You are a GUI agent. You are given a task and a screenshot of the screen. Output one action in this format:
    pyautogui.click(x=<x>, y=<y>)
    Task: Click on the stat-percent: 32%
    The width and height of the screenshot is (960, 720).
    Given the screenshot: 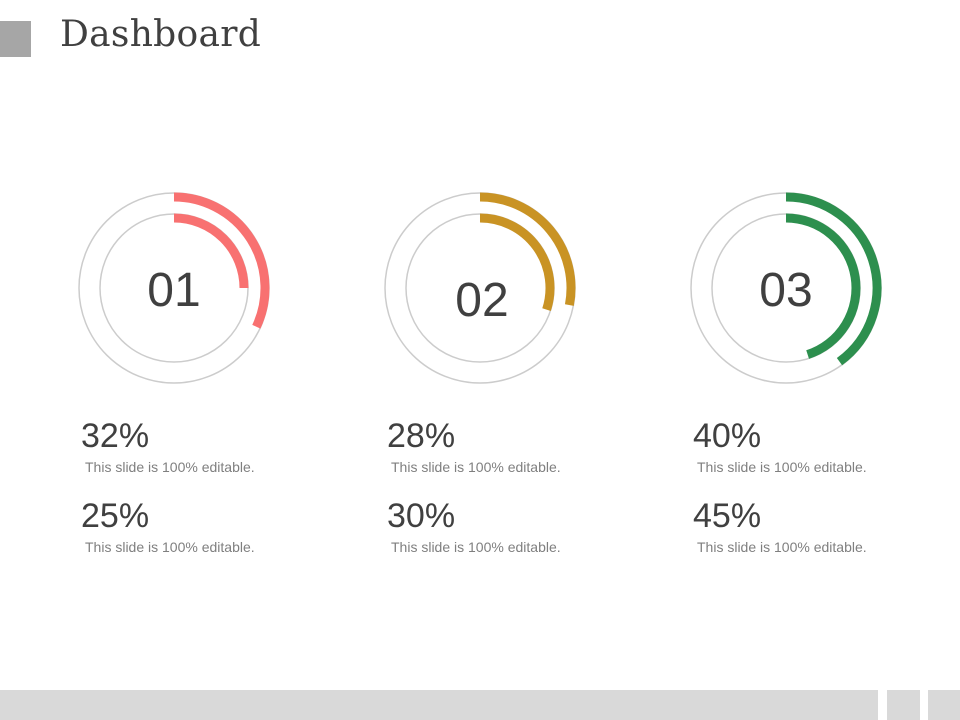 What is the action you would take?
    pyautogui.click(x=115, y=436)
    